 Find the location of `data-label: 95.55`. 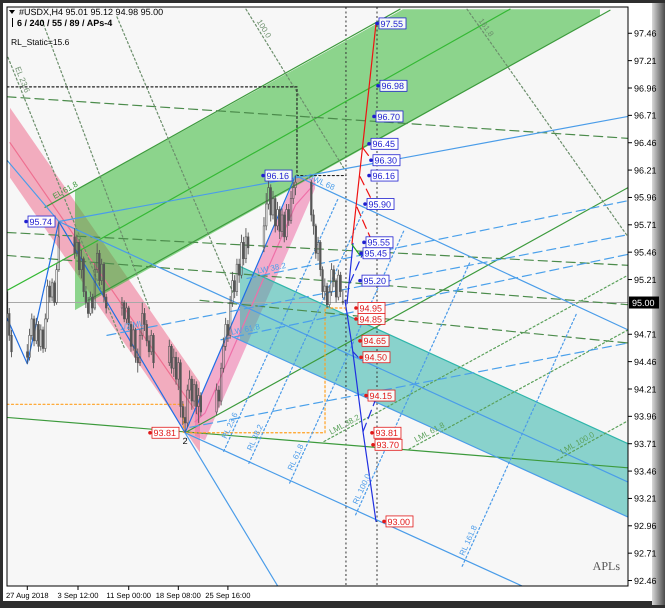

data-label: 95.55 is located at coordinates (378, 243).